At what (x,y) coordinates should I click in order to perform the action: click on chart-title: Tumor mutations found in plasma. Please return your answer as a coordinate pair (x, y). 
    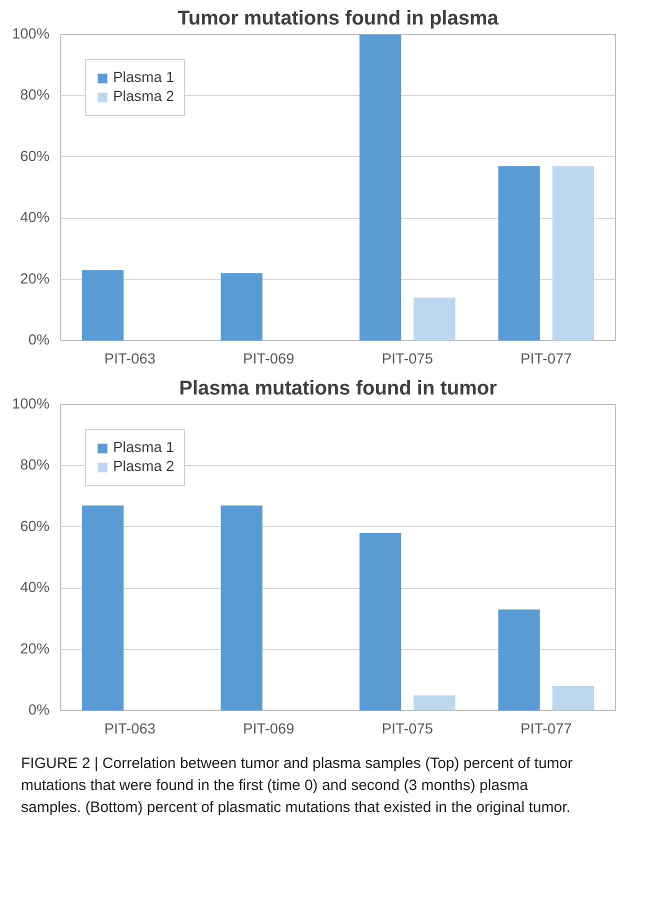
    Looking at the image, I should click on (339, 19).